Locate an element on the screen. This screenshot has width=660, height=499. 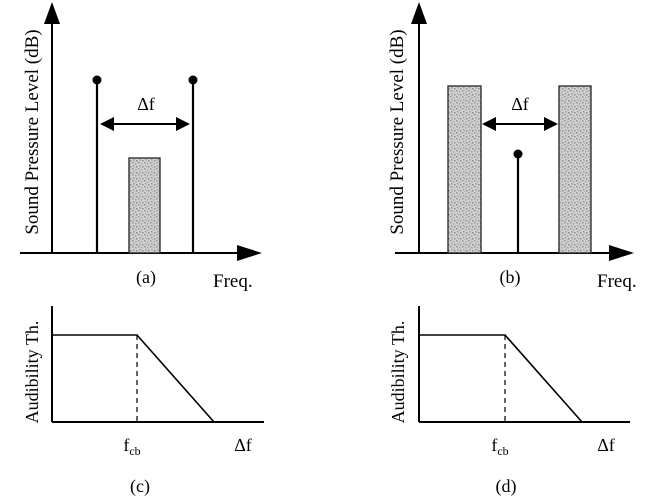
panel-c-threshold-curve is located at coordinates (133, 378).